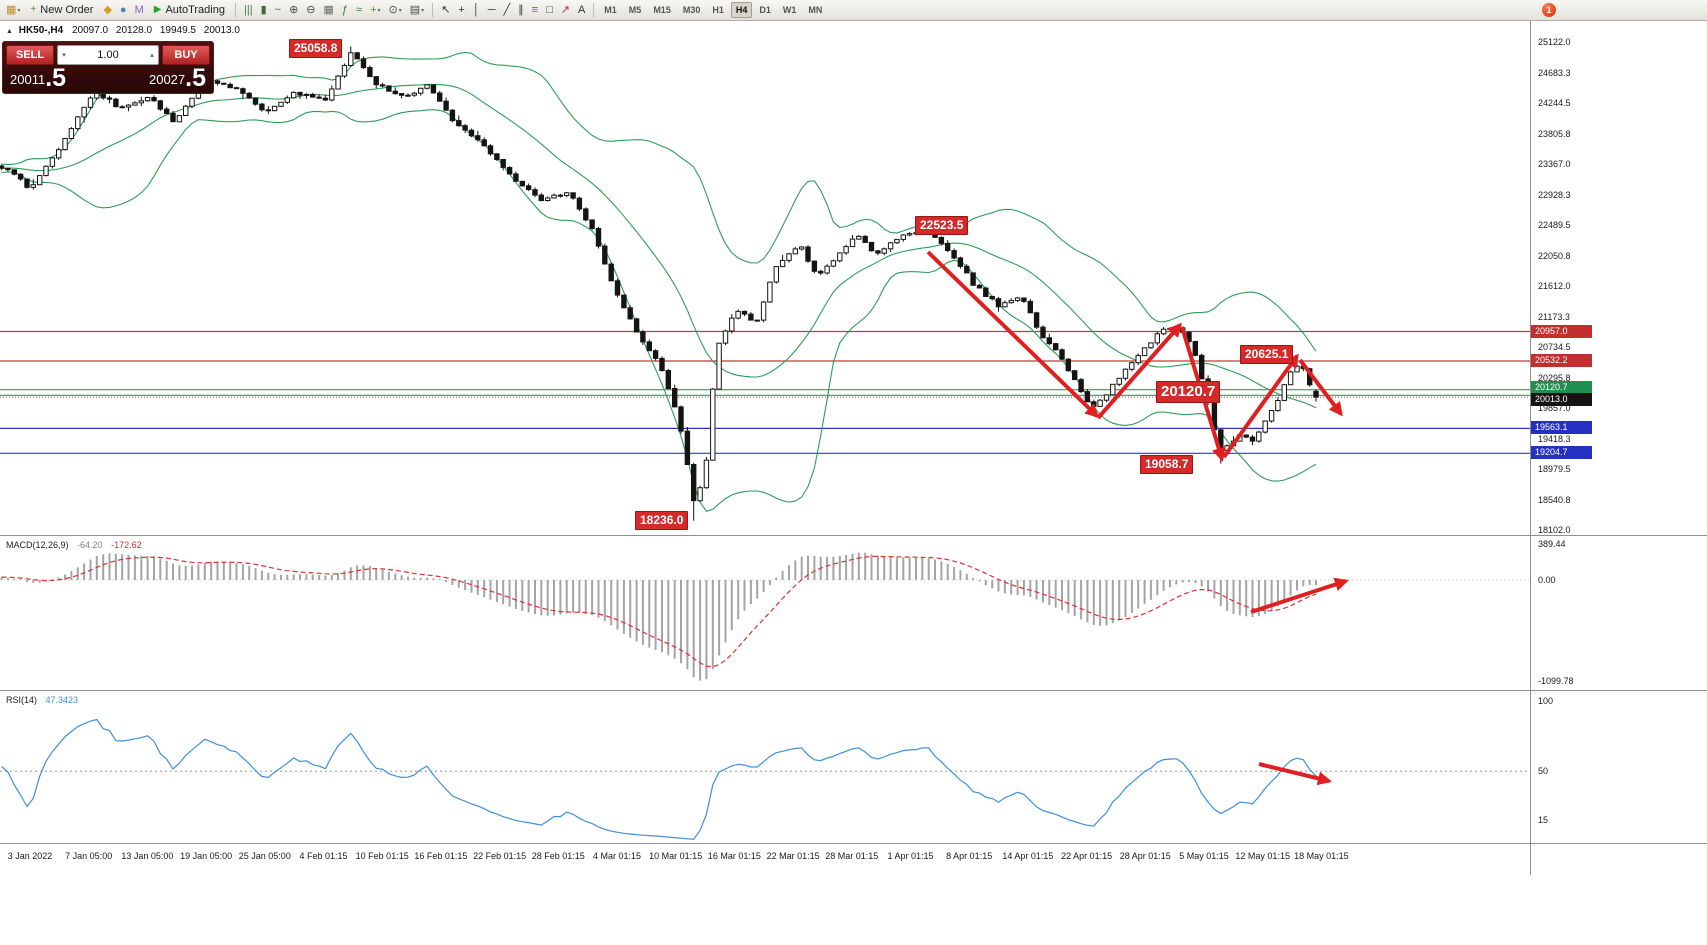 This screenshot has height=945, width=1707. I want to click on buy-price-main: 20027, so click(167, 79).